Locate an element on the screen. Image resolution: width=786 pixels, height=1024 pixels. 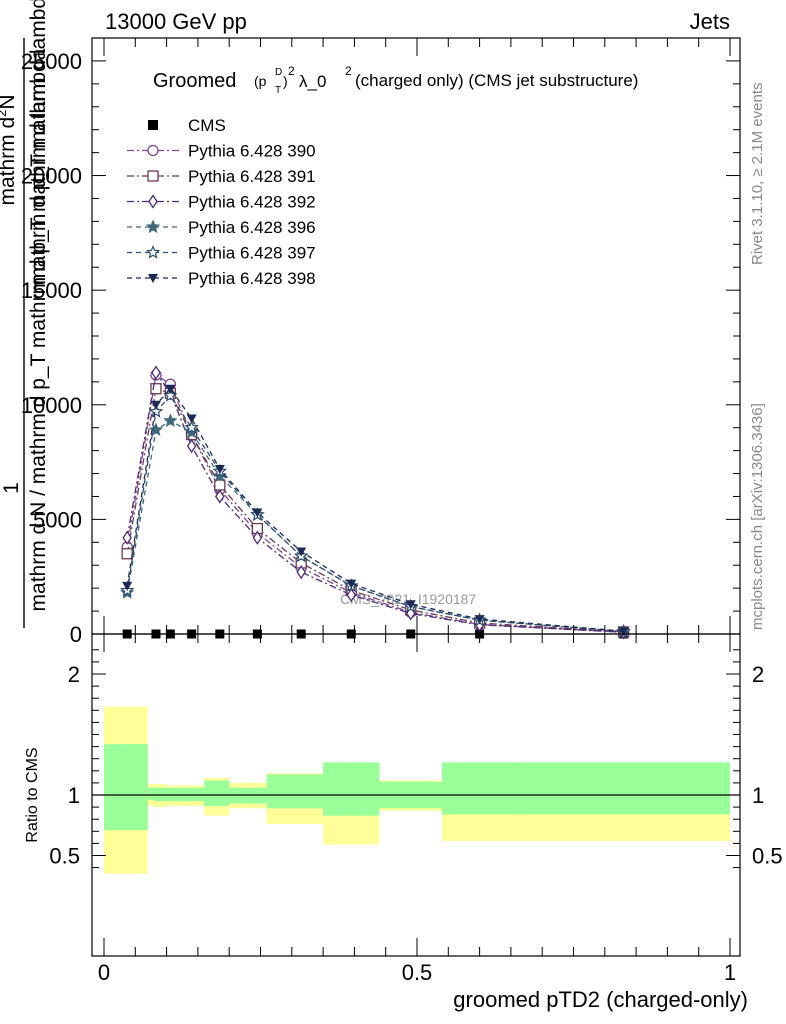
legend-item: Pythia 6.428 398 is located at coordinates (221, 278).